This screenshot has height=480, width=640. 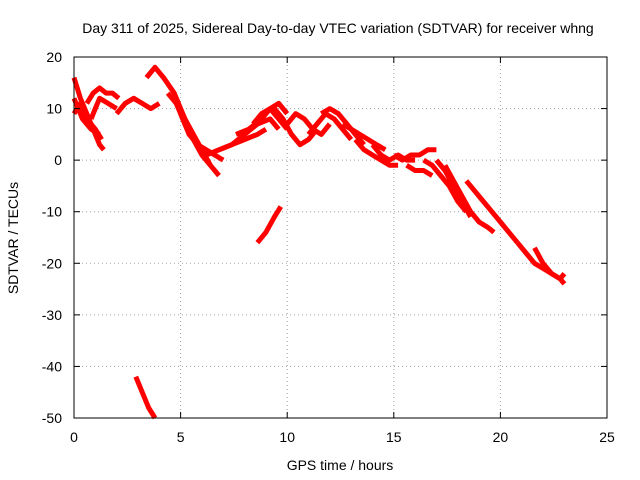 I want to click on y-tick-label: 20, so click(x=54, y=57).